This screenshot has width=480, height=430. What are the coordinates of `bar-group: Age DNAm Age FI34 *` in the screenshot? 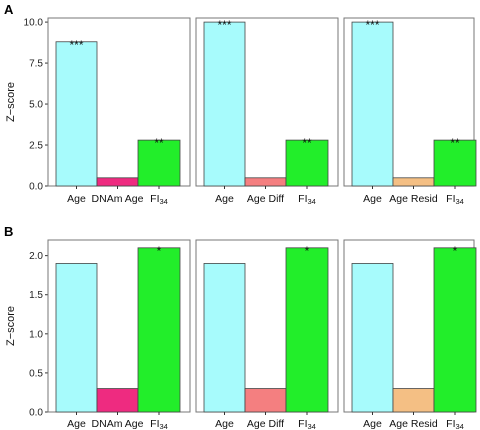 It's located at (119, 334).